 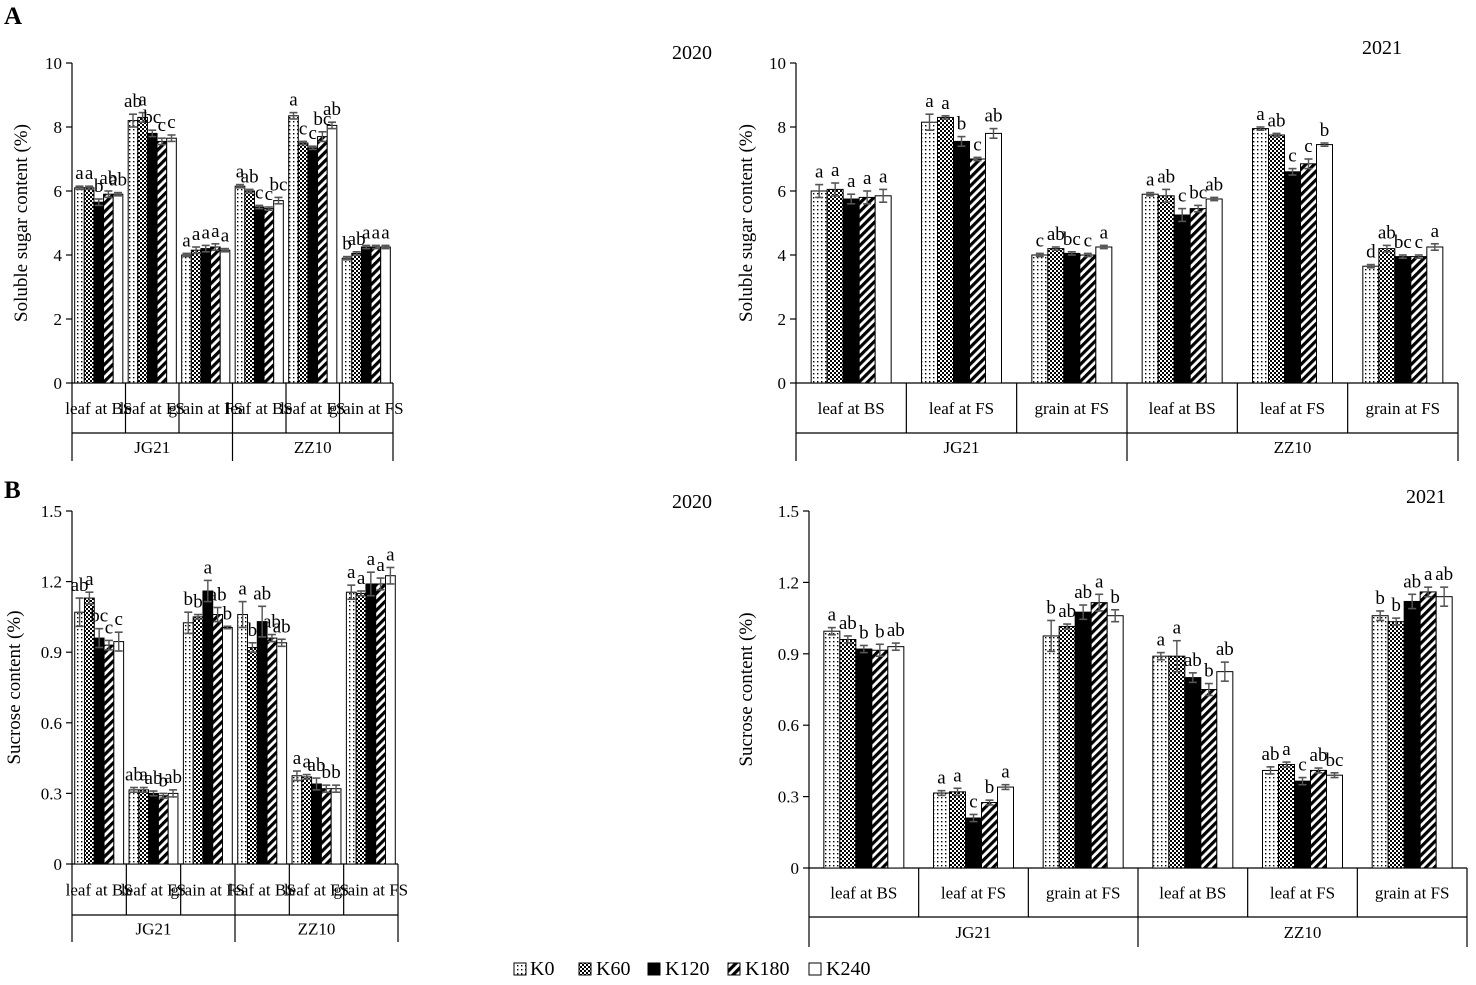 What do you see at coordinates (58, 191) in the screenshot?
I see `y-tick-label: 6` at bounding box center [58, 191].